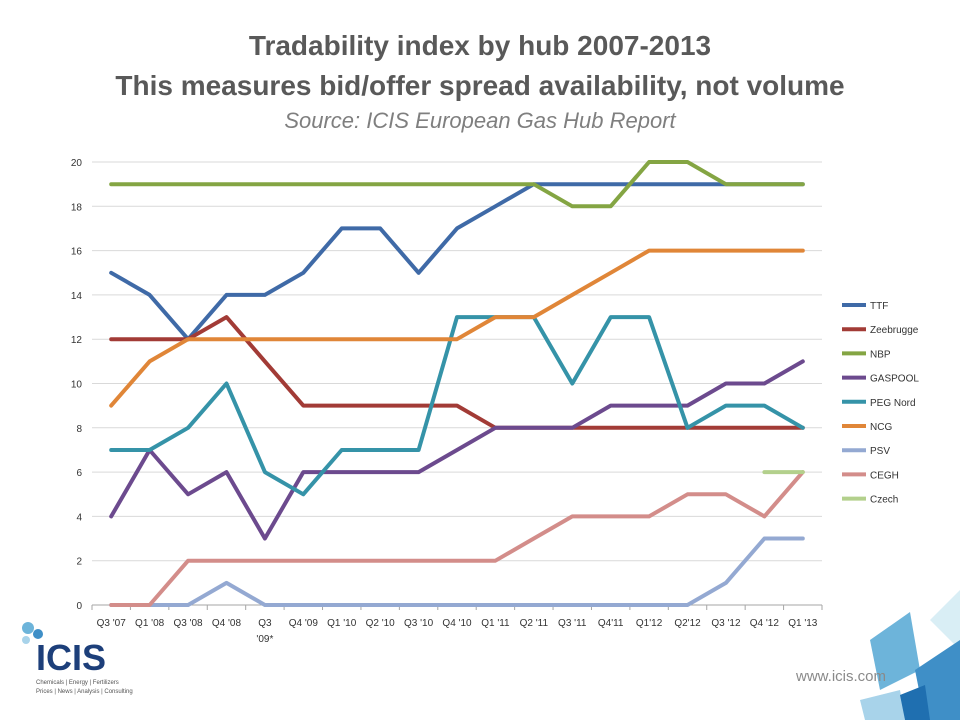  I want to click on x-tick-label: Q3 '12, so click(726, 623).